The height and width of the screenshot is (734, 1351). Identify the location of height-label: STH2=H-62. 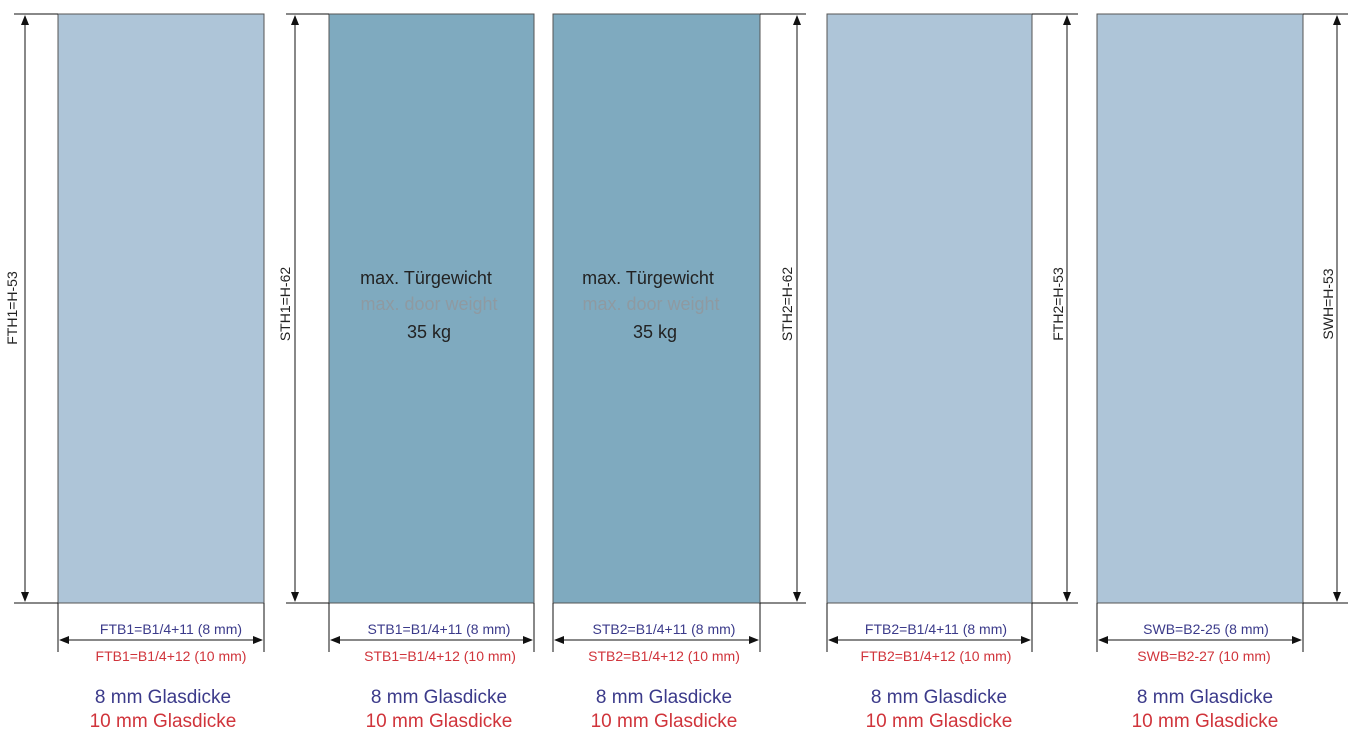
(787, 304).